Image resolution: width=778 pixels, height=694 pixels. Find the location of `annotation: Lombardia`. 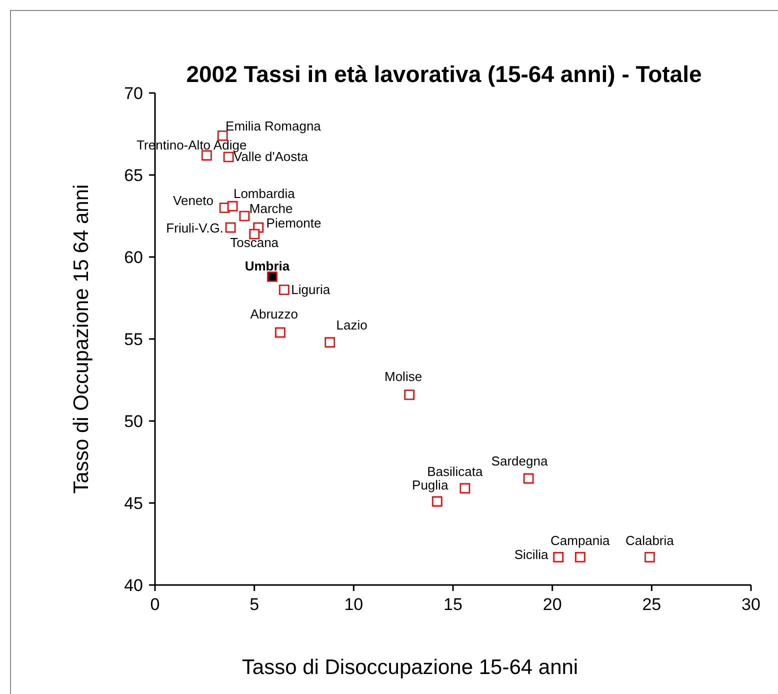

annotation: Lombardia is located at coordinates (264, 194).